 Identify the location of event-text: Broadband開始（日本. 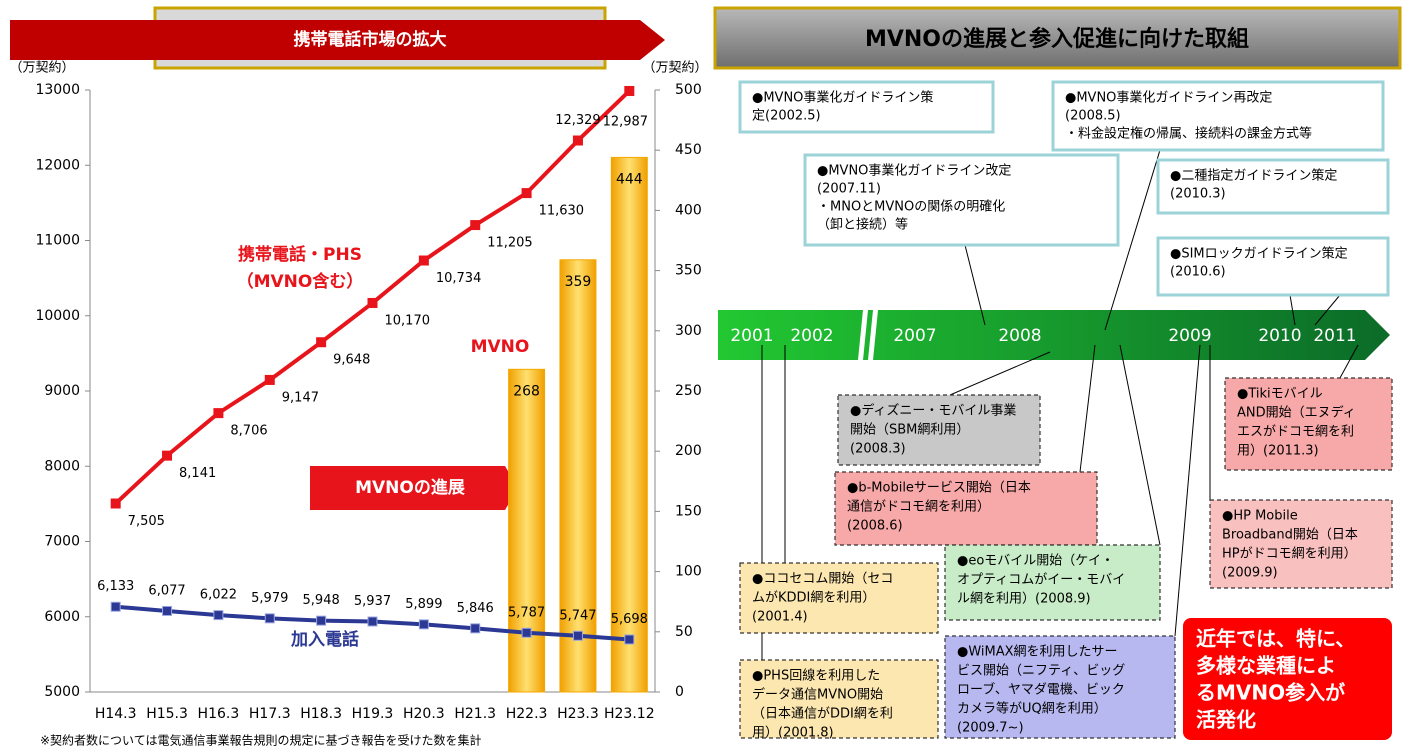
(1290, 535).